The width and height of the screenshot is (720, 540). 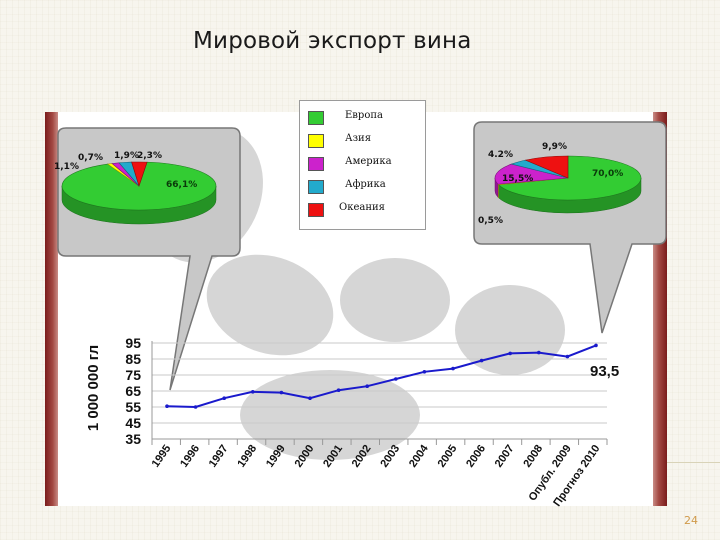 I want to click on pie-slice-label: 1,9%, so click(x=126, y=156).